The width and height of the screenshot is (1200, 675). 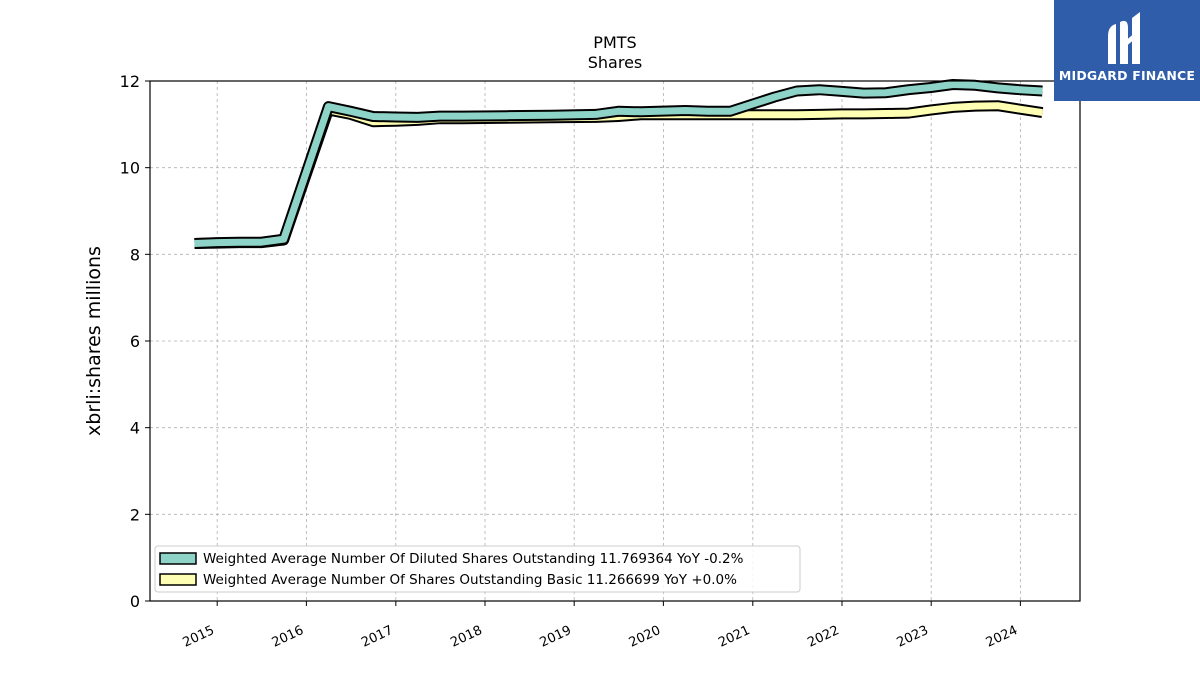 I want to click on y-tick-label: 10, so click(x=130, y=168).